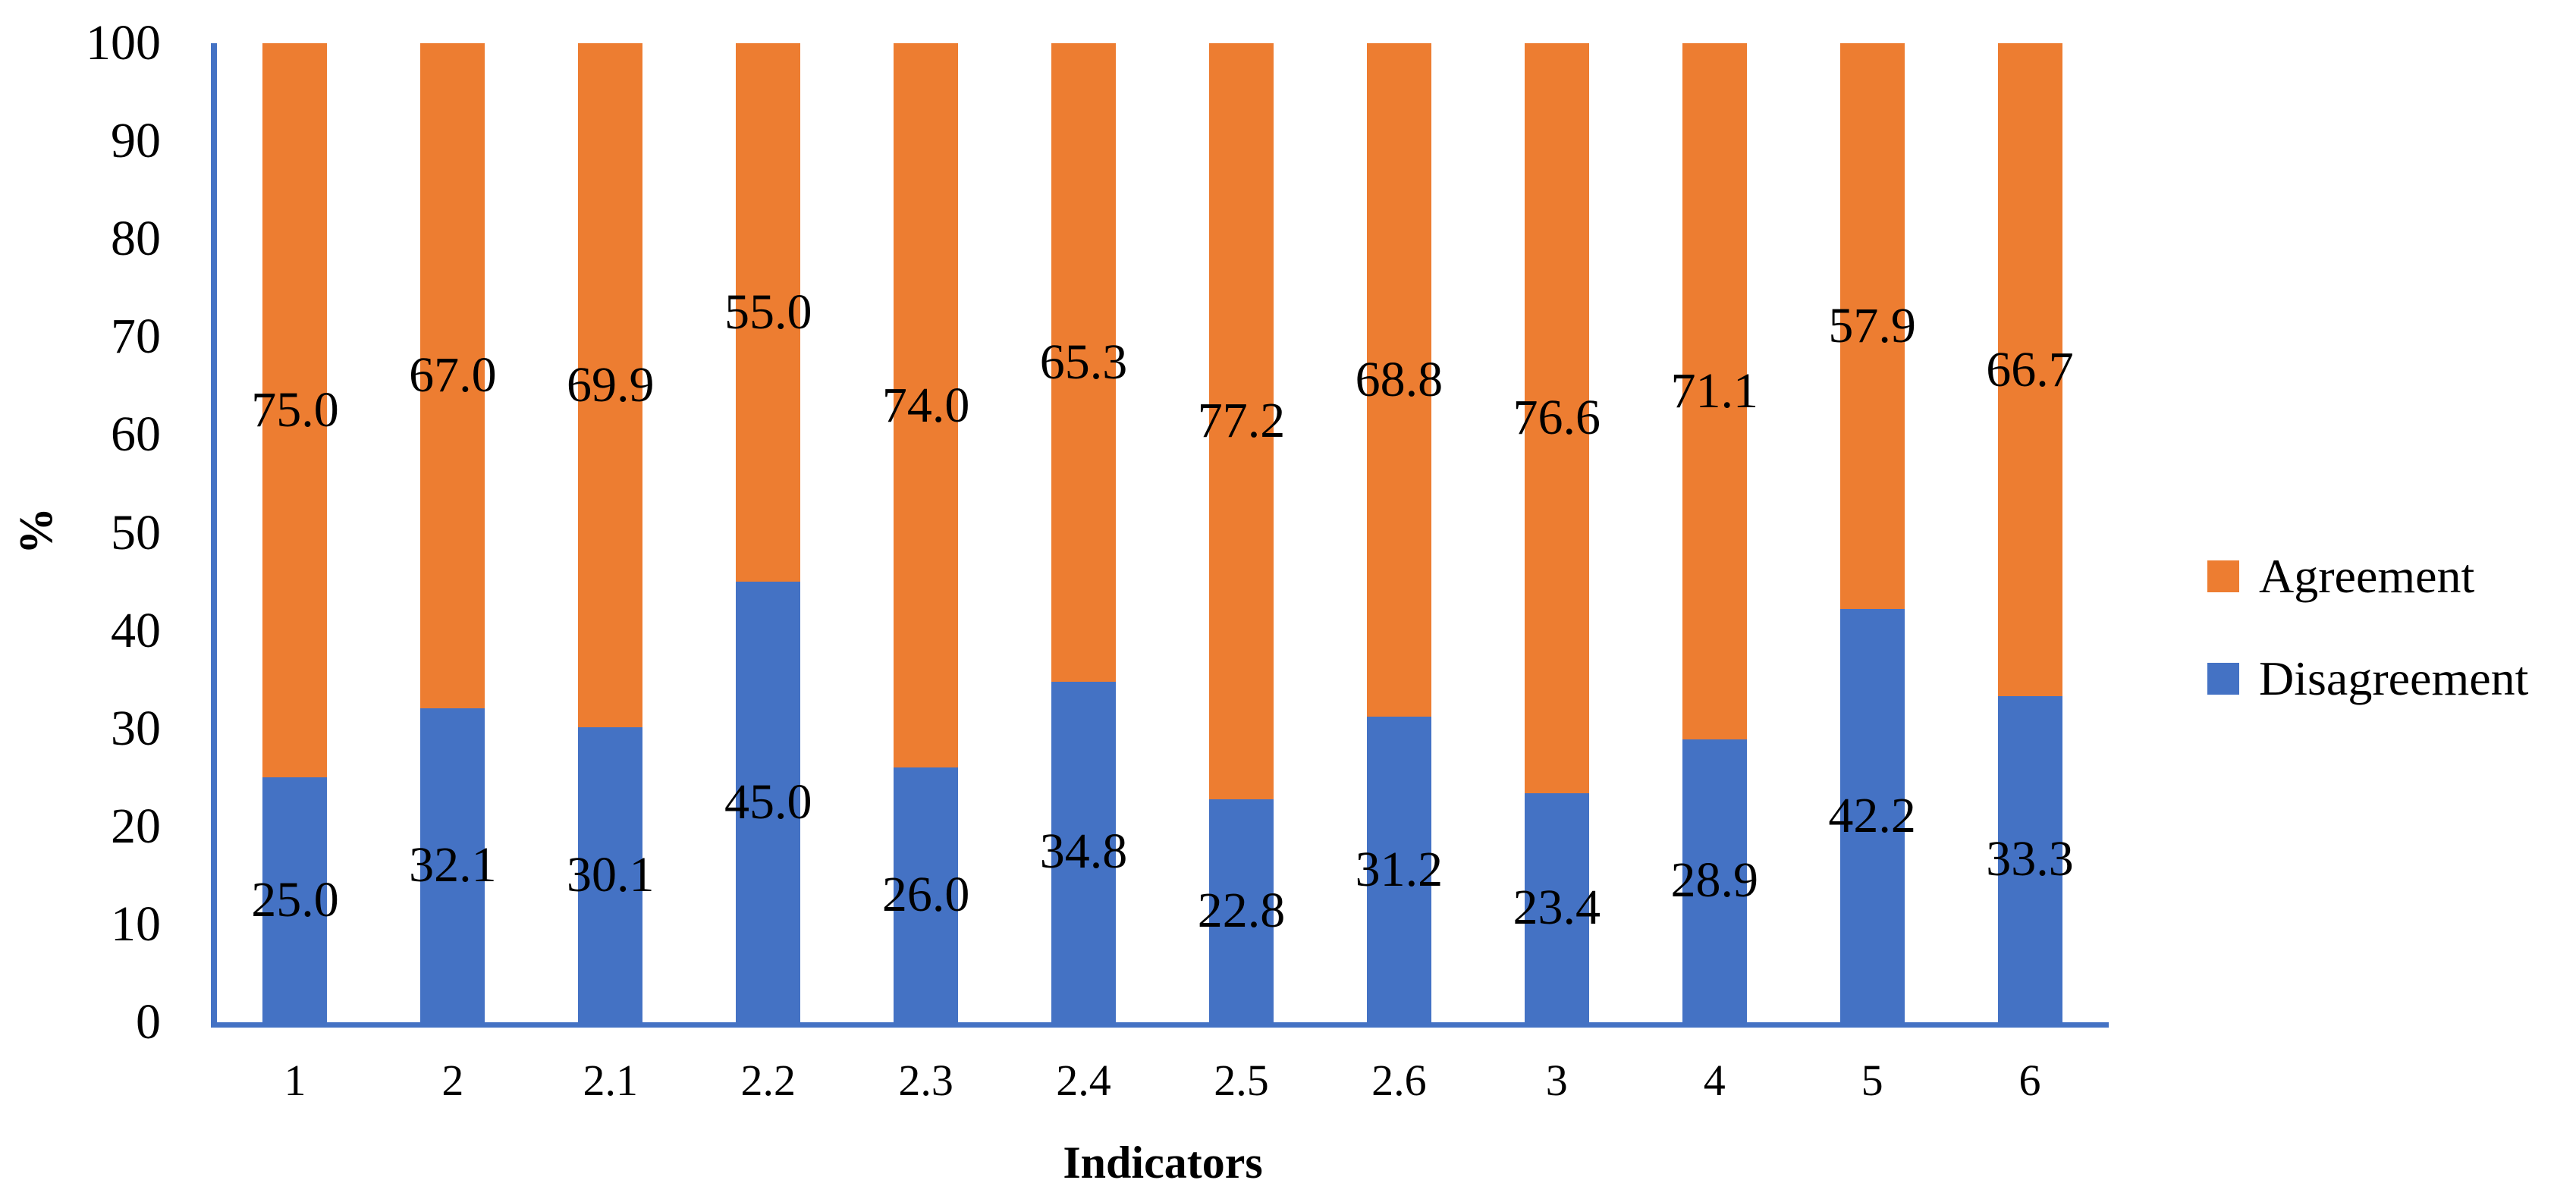 This screenshot has height=1202, width=2576. Describe the element at coordinates (1872, 1080) in the screenshot. I see `x-category-label: 5` at that location.